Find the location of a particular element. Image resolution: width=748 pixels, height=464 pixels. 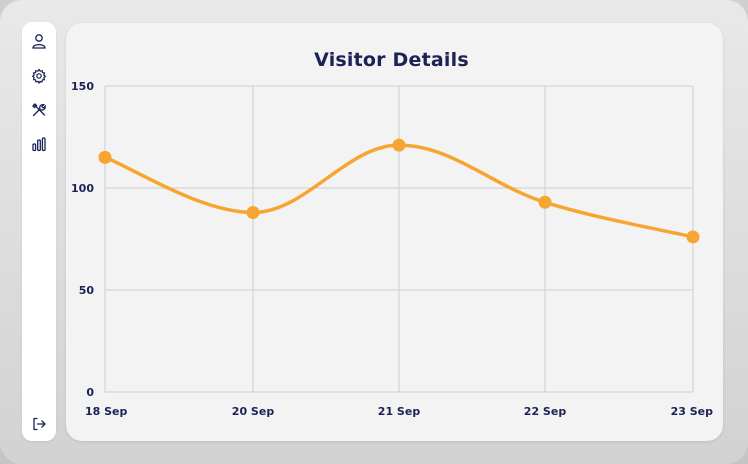

bar-chart-icon is located at coordinates (39, 144).